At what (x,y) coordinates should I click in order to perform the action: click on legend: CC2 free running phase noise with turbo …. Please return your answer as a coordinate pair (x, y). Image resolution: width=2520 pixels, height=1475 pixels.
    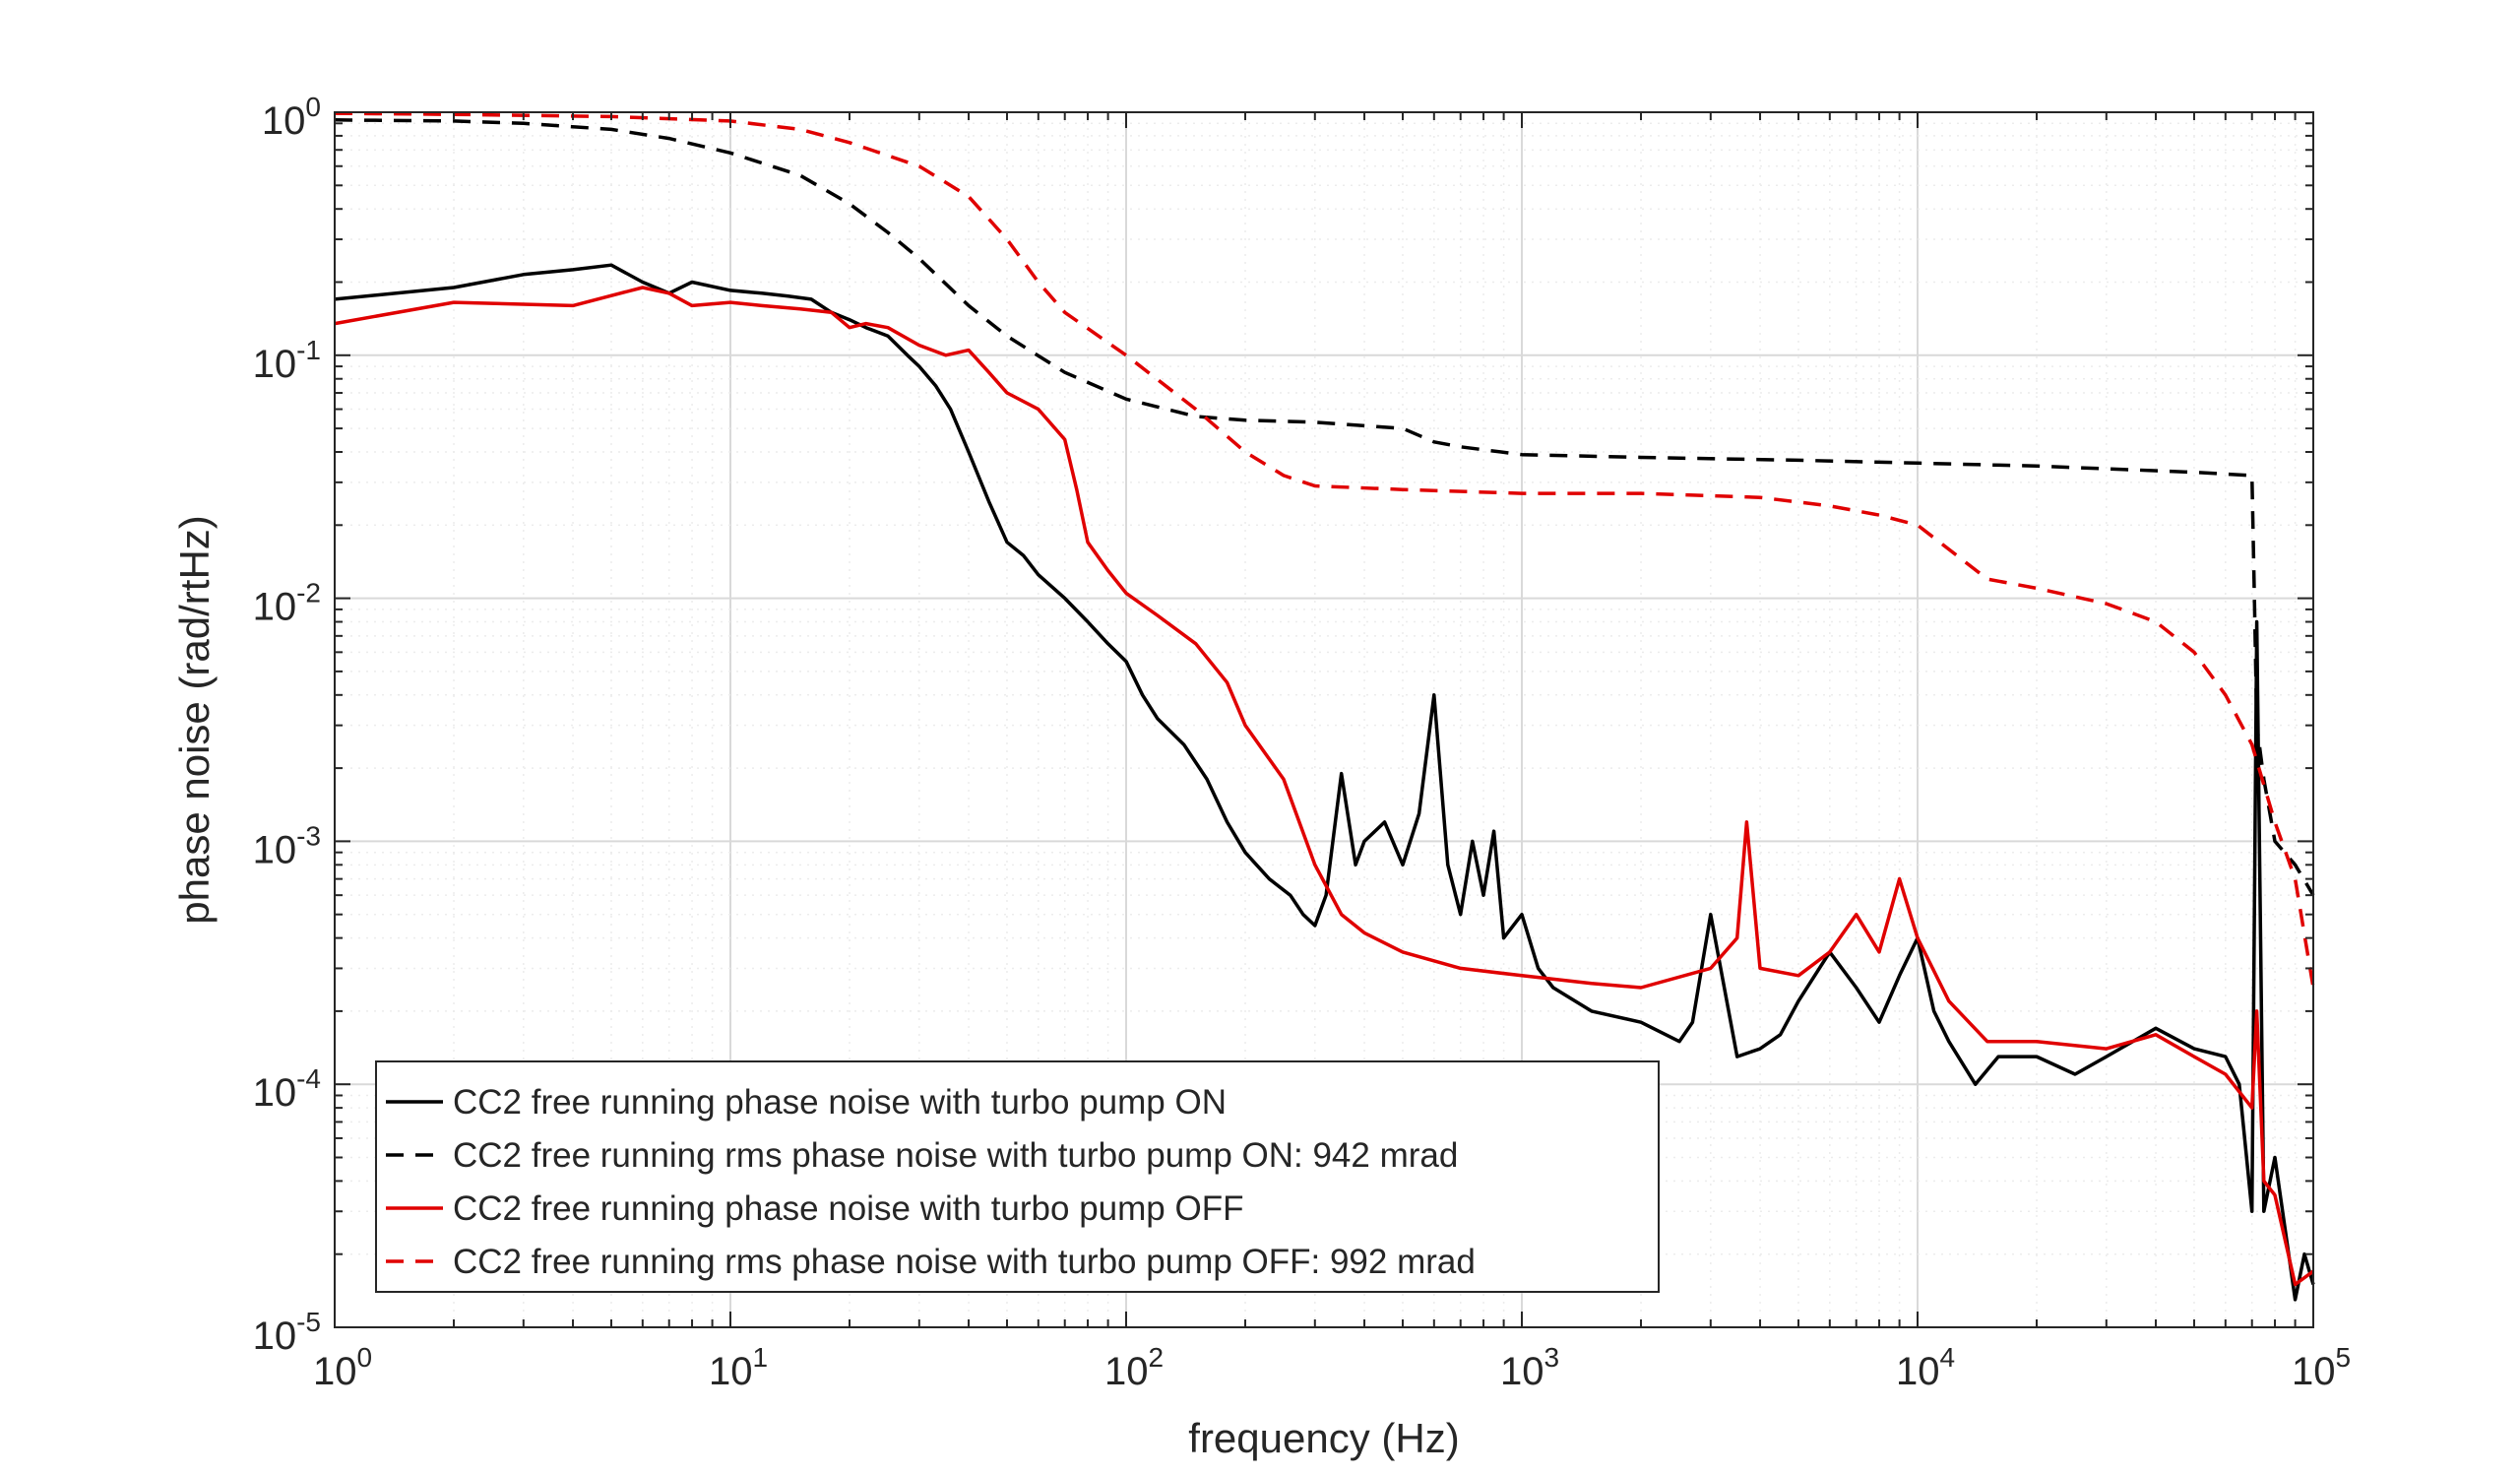
    Looking at the image, I should click on (1017, 1176).